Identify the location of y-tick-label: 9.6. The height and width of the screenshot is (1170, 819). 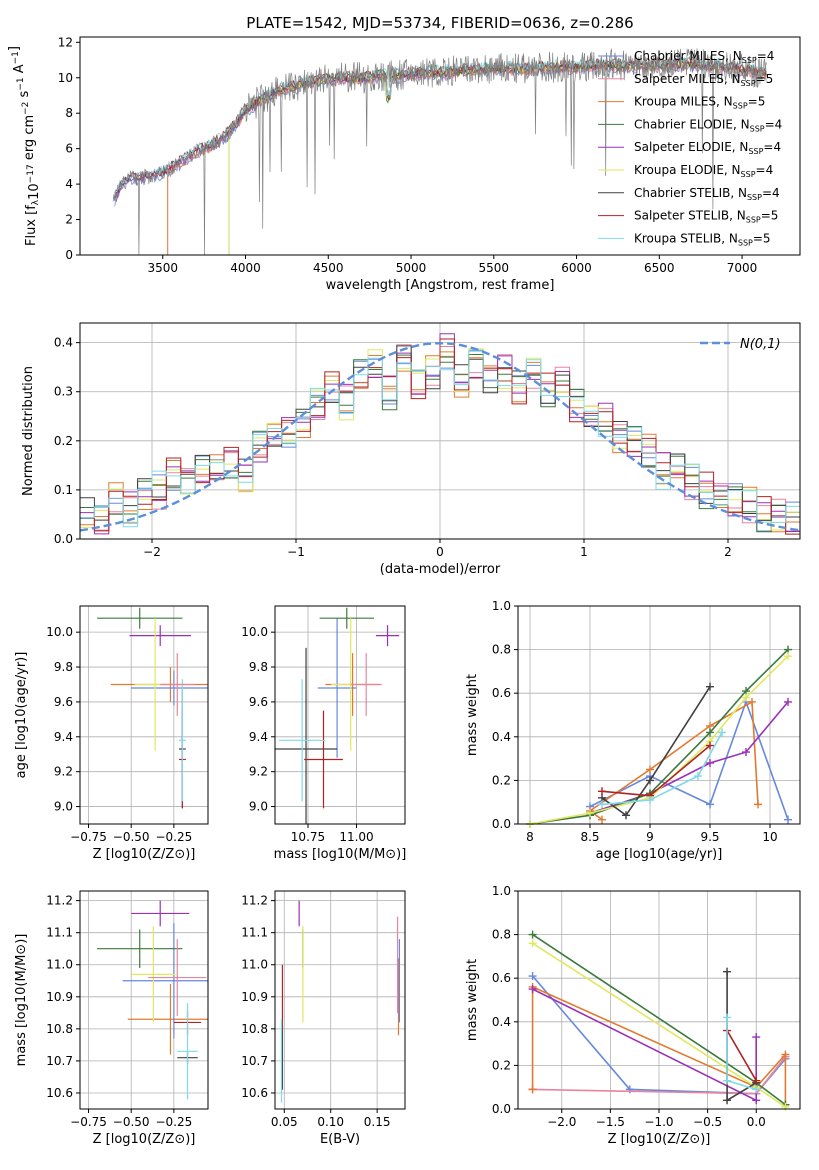
(258, 702).